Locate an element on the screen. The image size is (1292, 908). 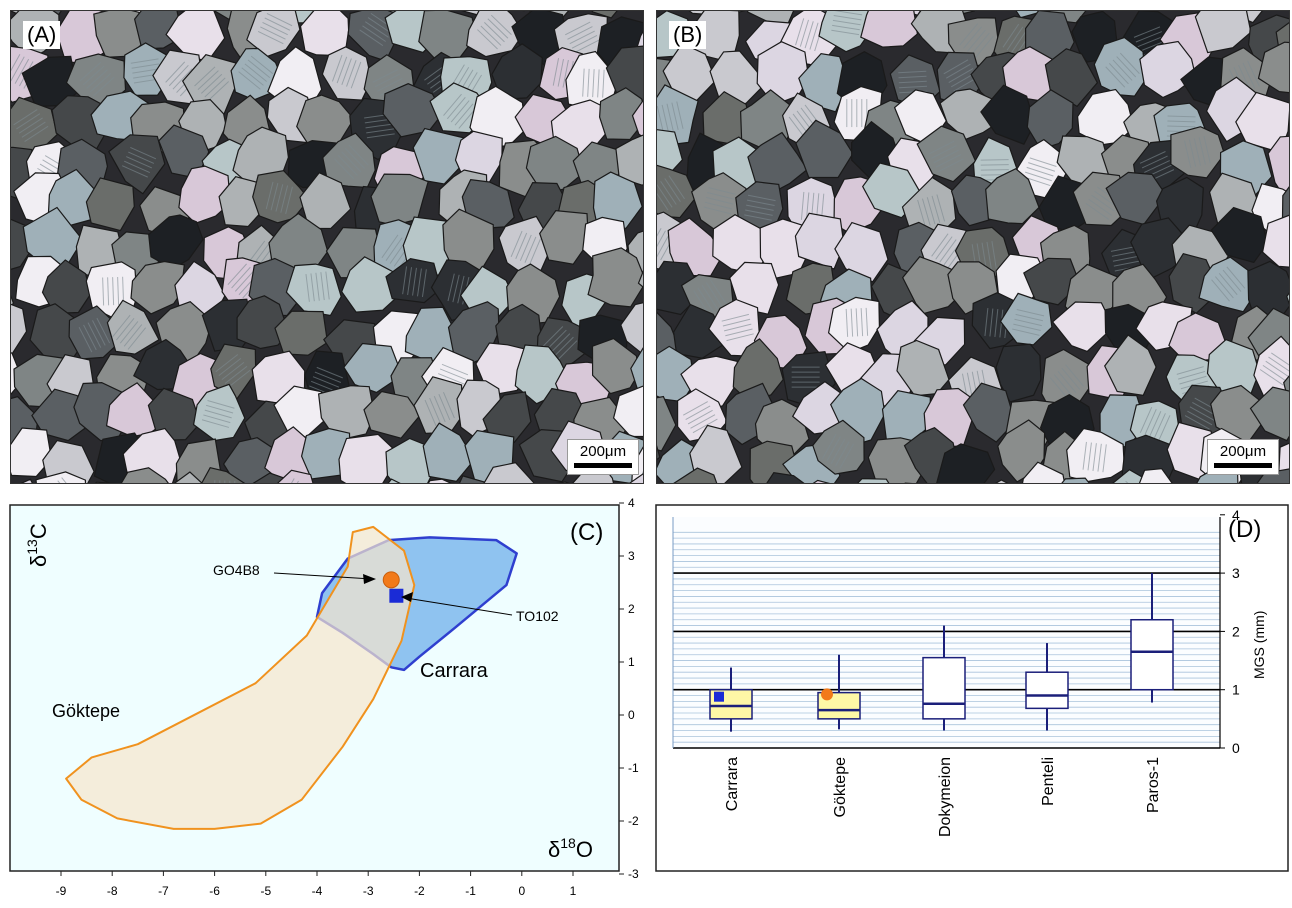
scale-bar-a-line is located at coordinates (603, 465).